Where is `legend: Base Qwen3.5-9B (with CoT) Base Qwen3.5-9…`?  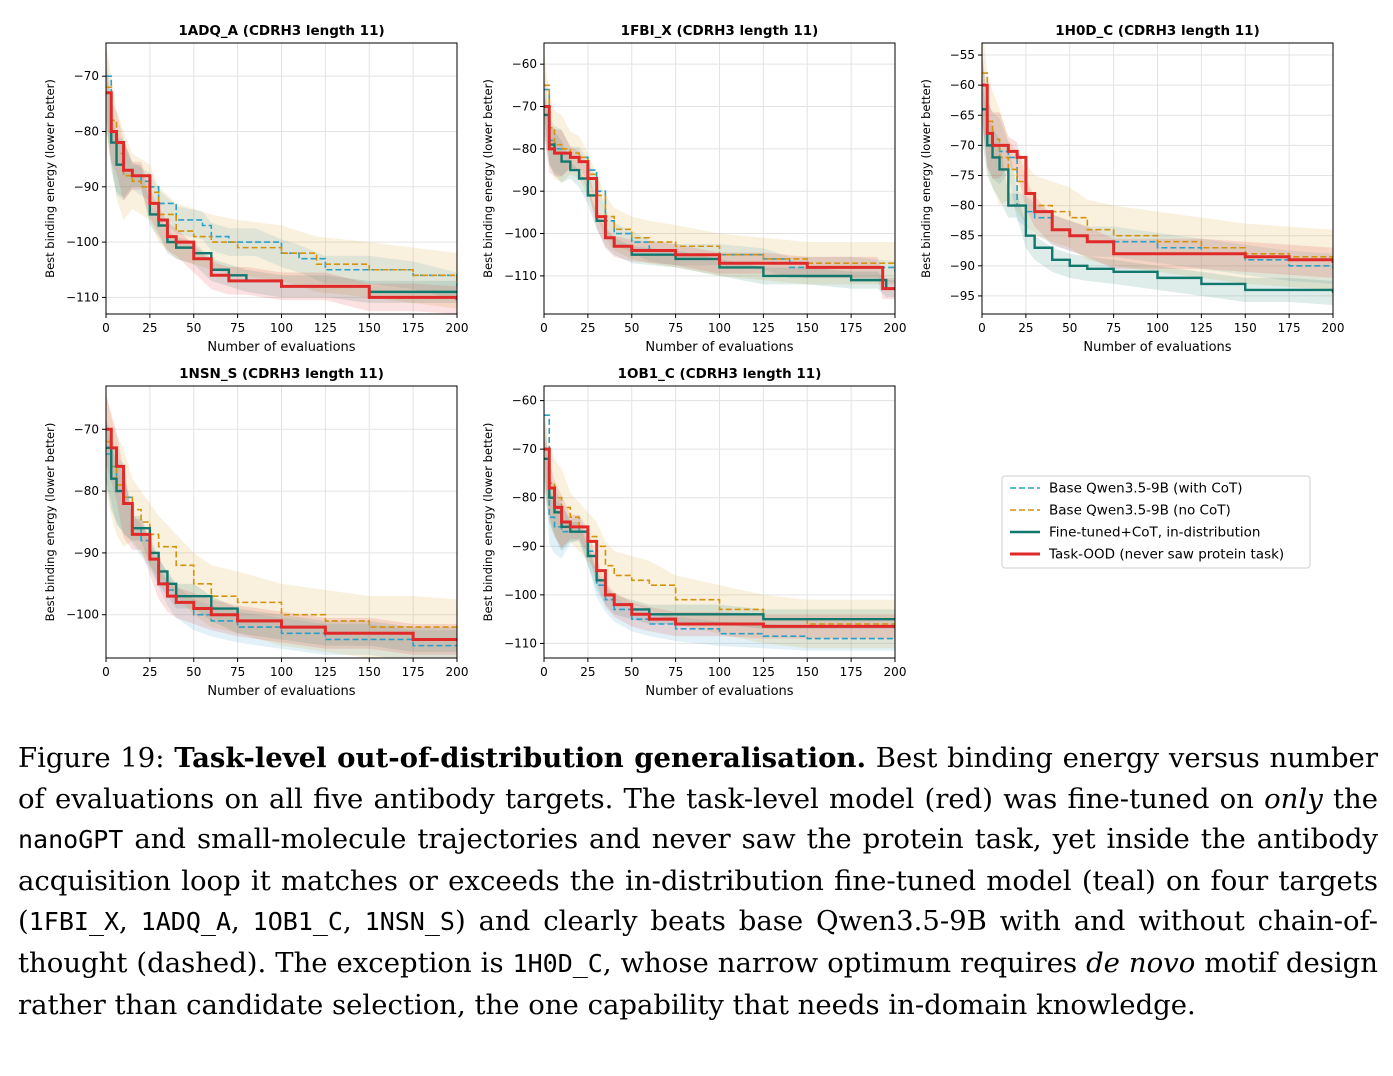
legend: Base Qwen3.5-9B (with CoT) Base Qwen3.5-9… is located at coordinates (1156, 522).